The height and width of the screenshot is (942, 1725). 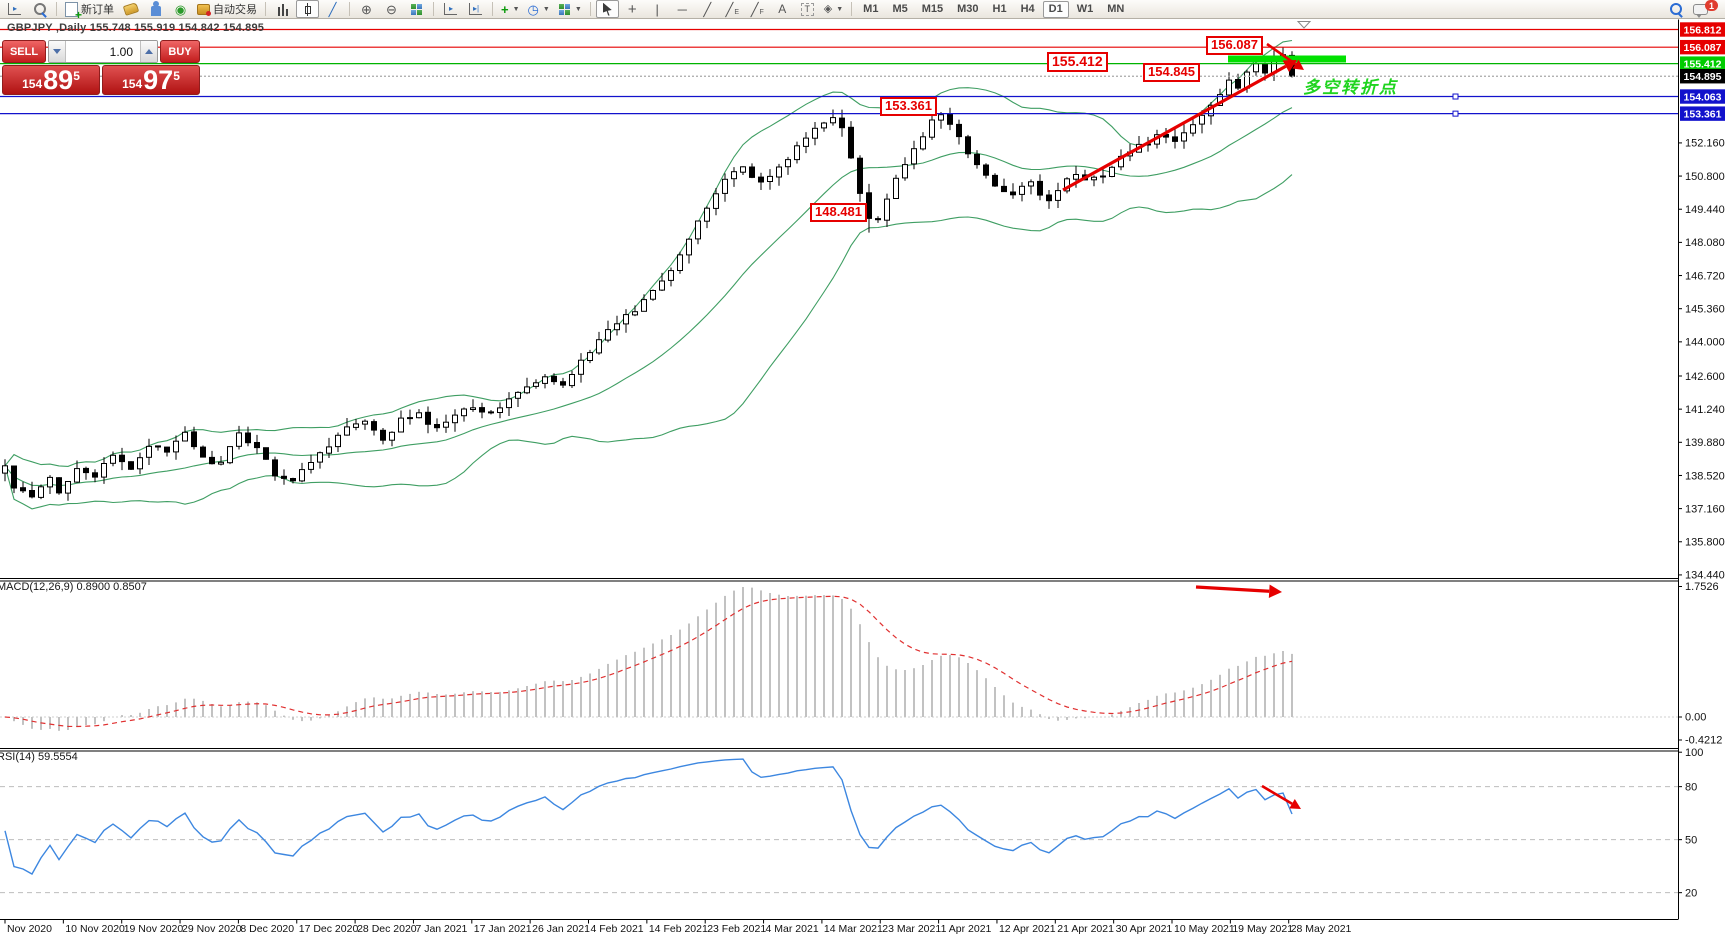 I want to click on date-label: Nov 2020, so click(x=29, y=929).